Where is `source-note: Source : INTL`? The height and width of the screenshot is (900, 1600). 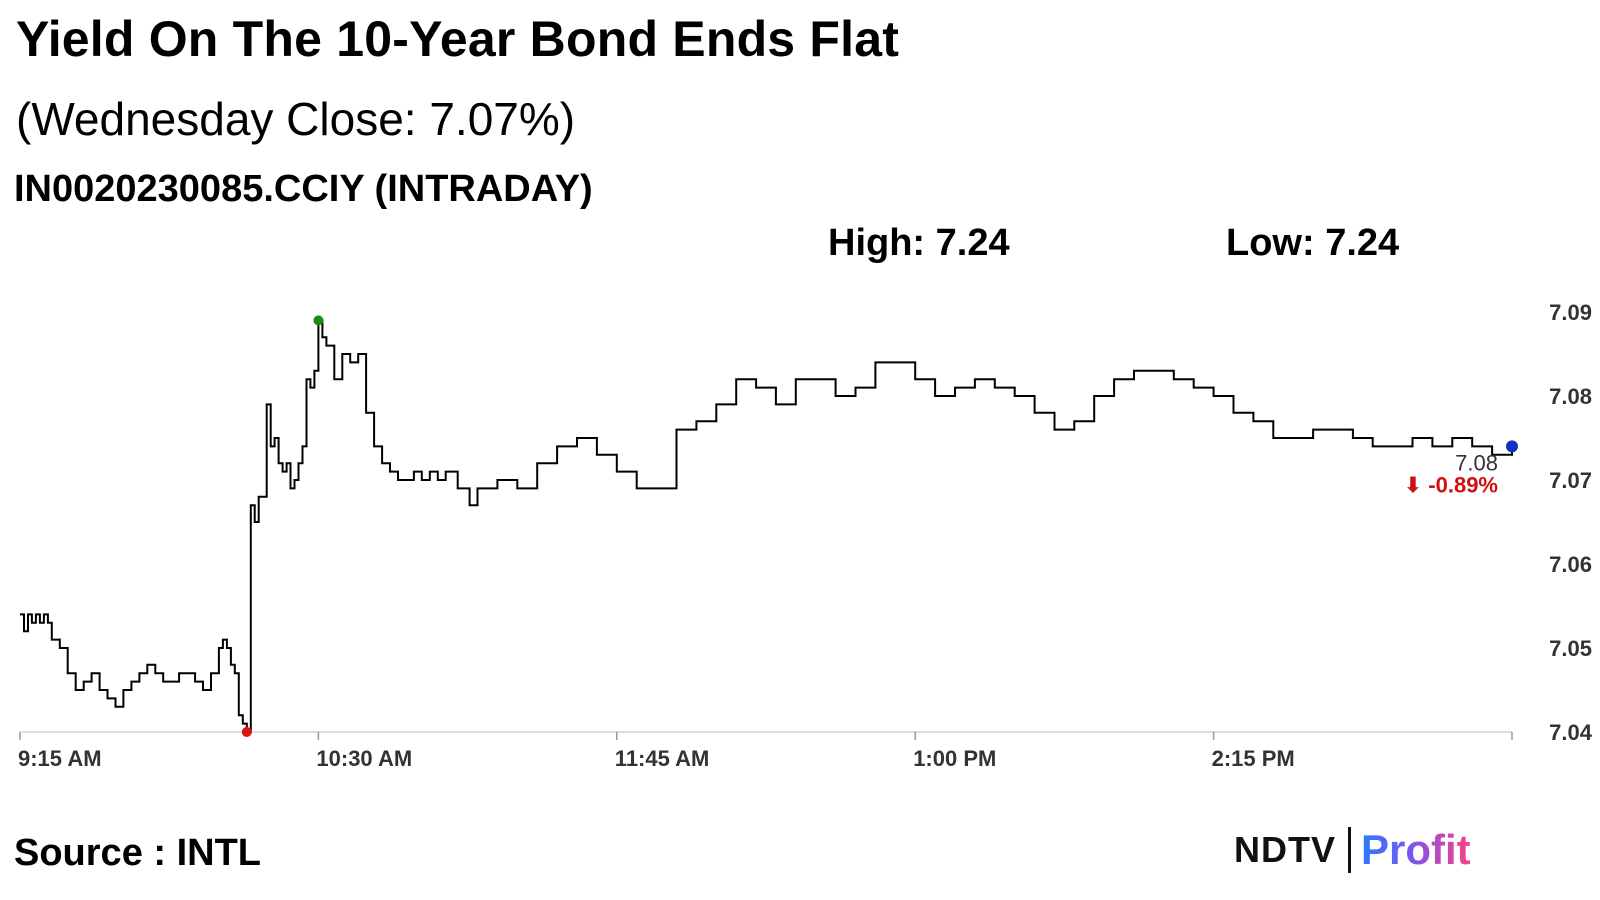 source-note: Source : INTL is located at coordinates (138, 853).